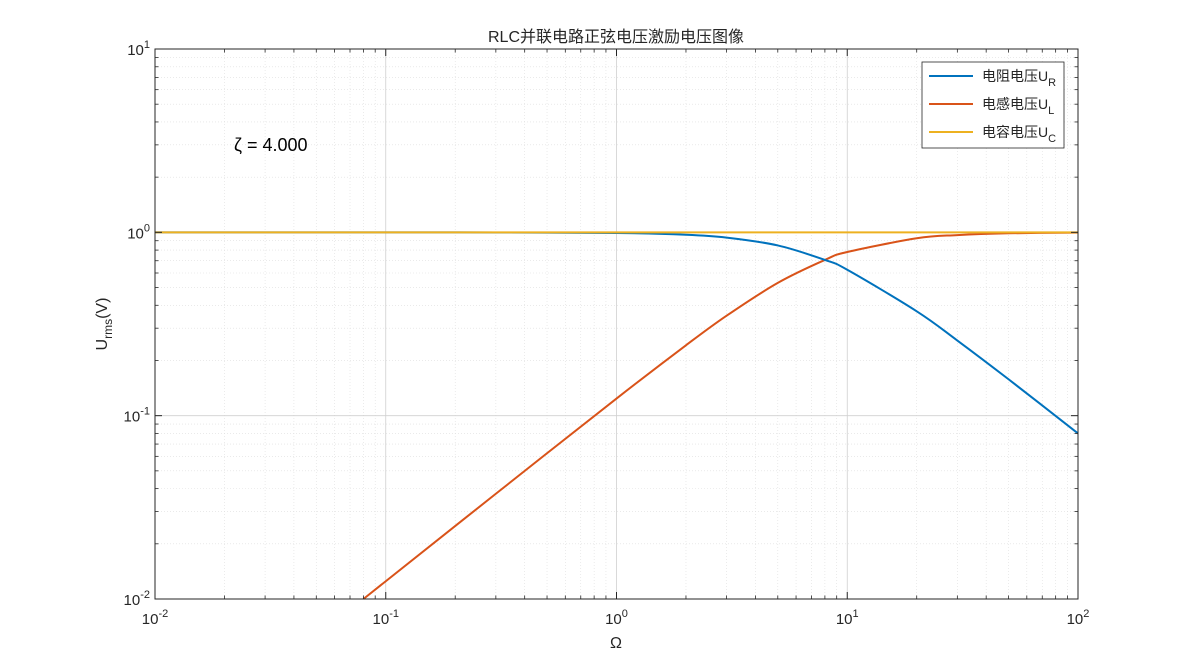  I want to click on y-axis-label-suffix: (V), so click(102, 308).